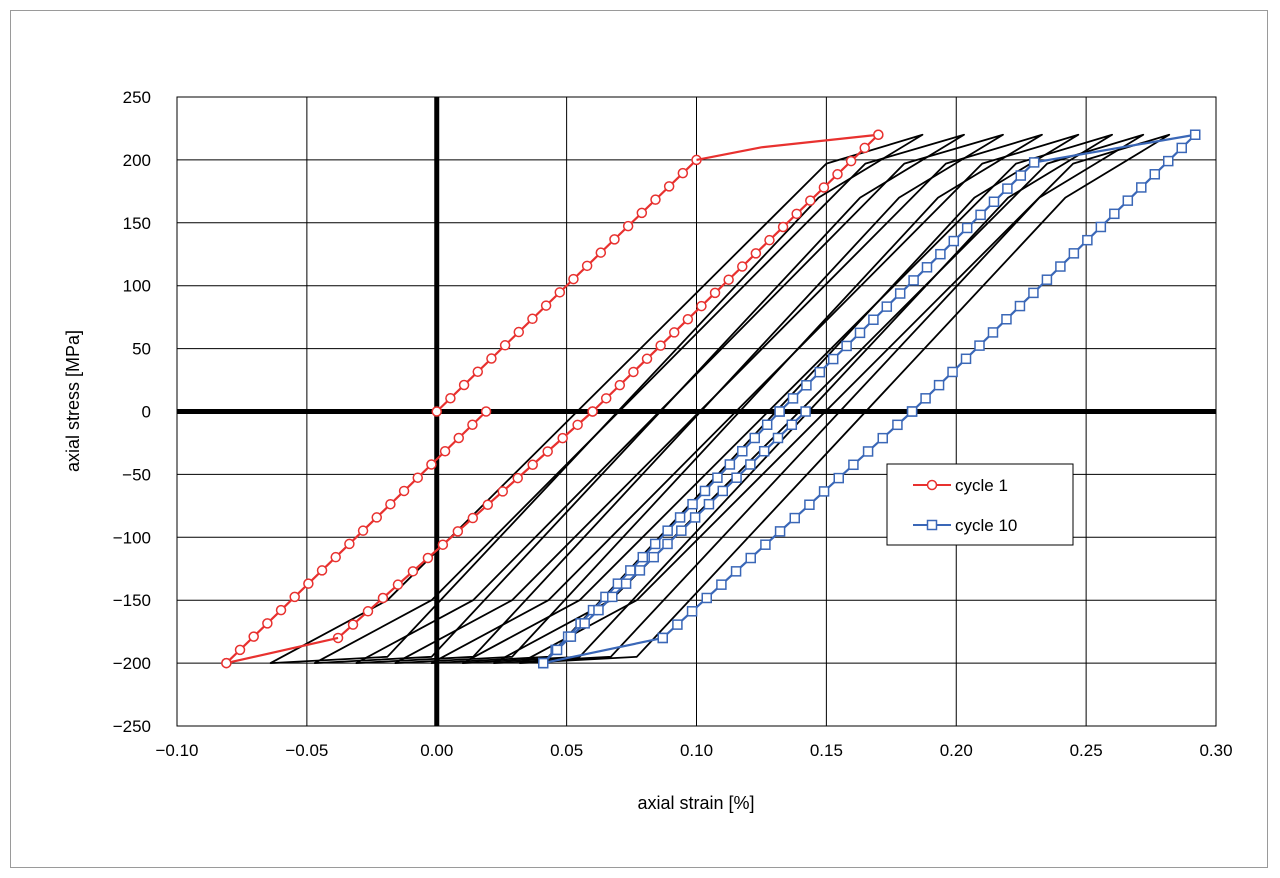  I want to click on y-tick-label: 50, so click(141, 349).